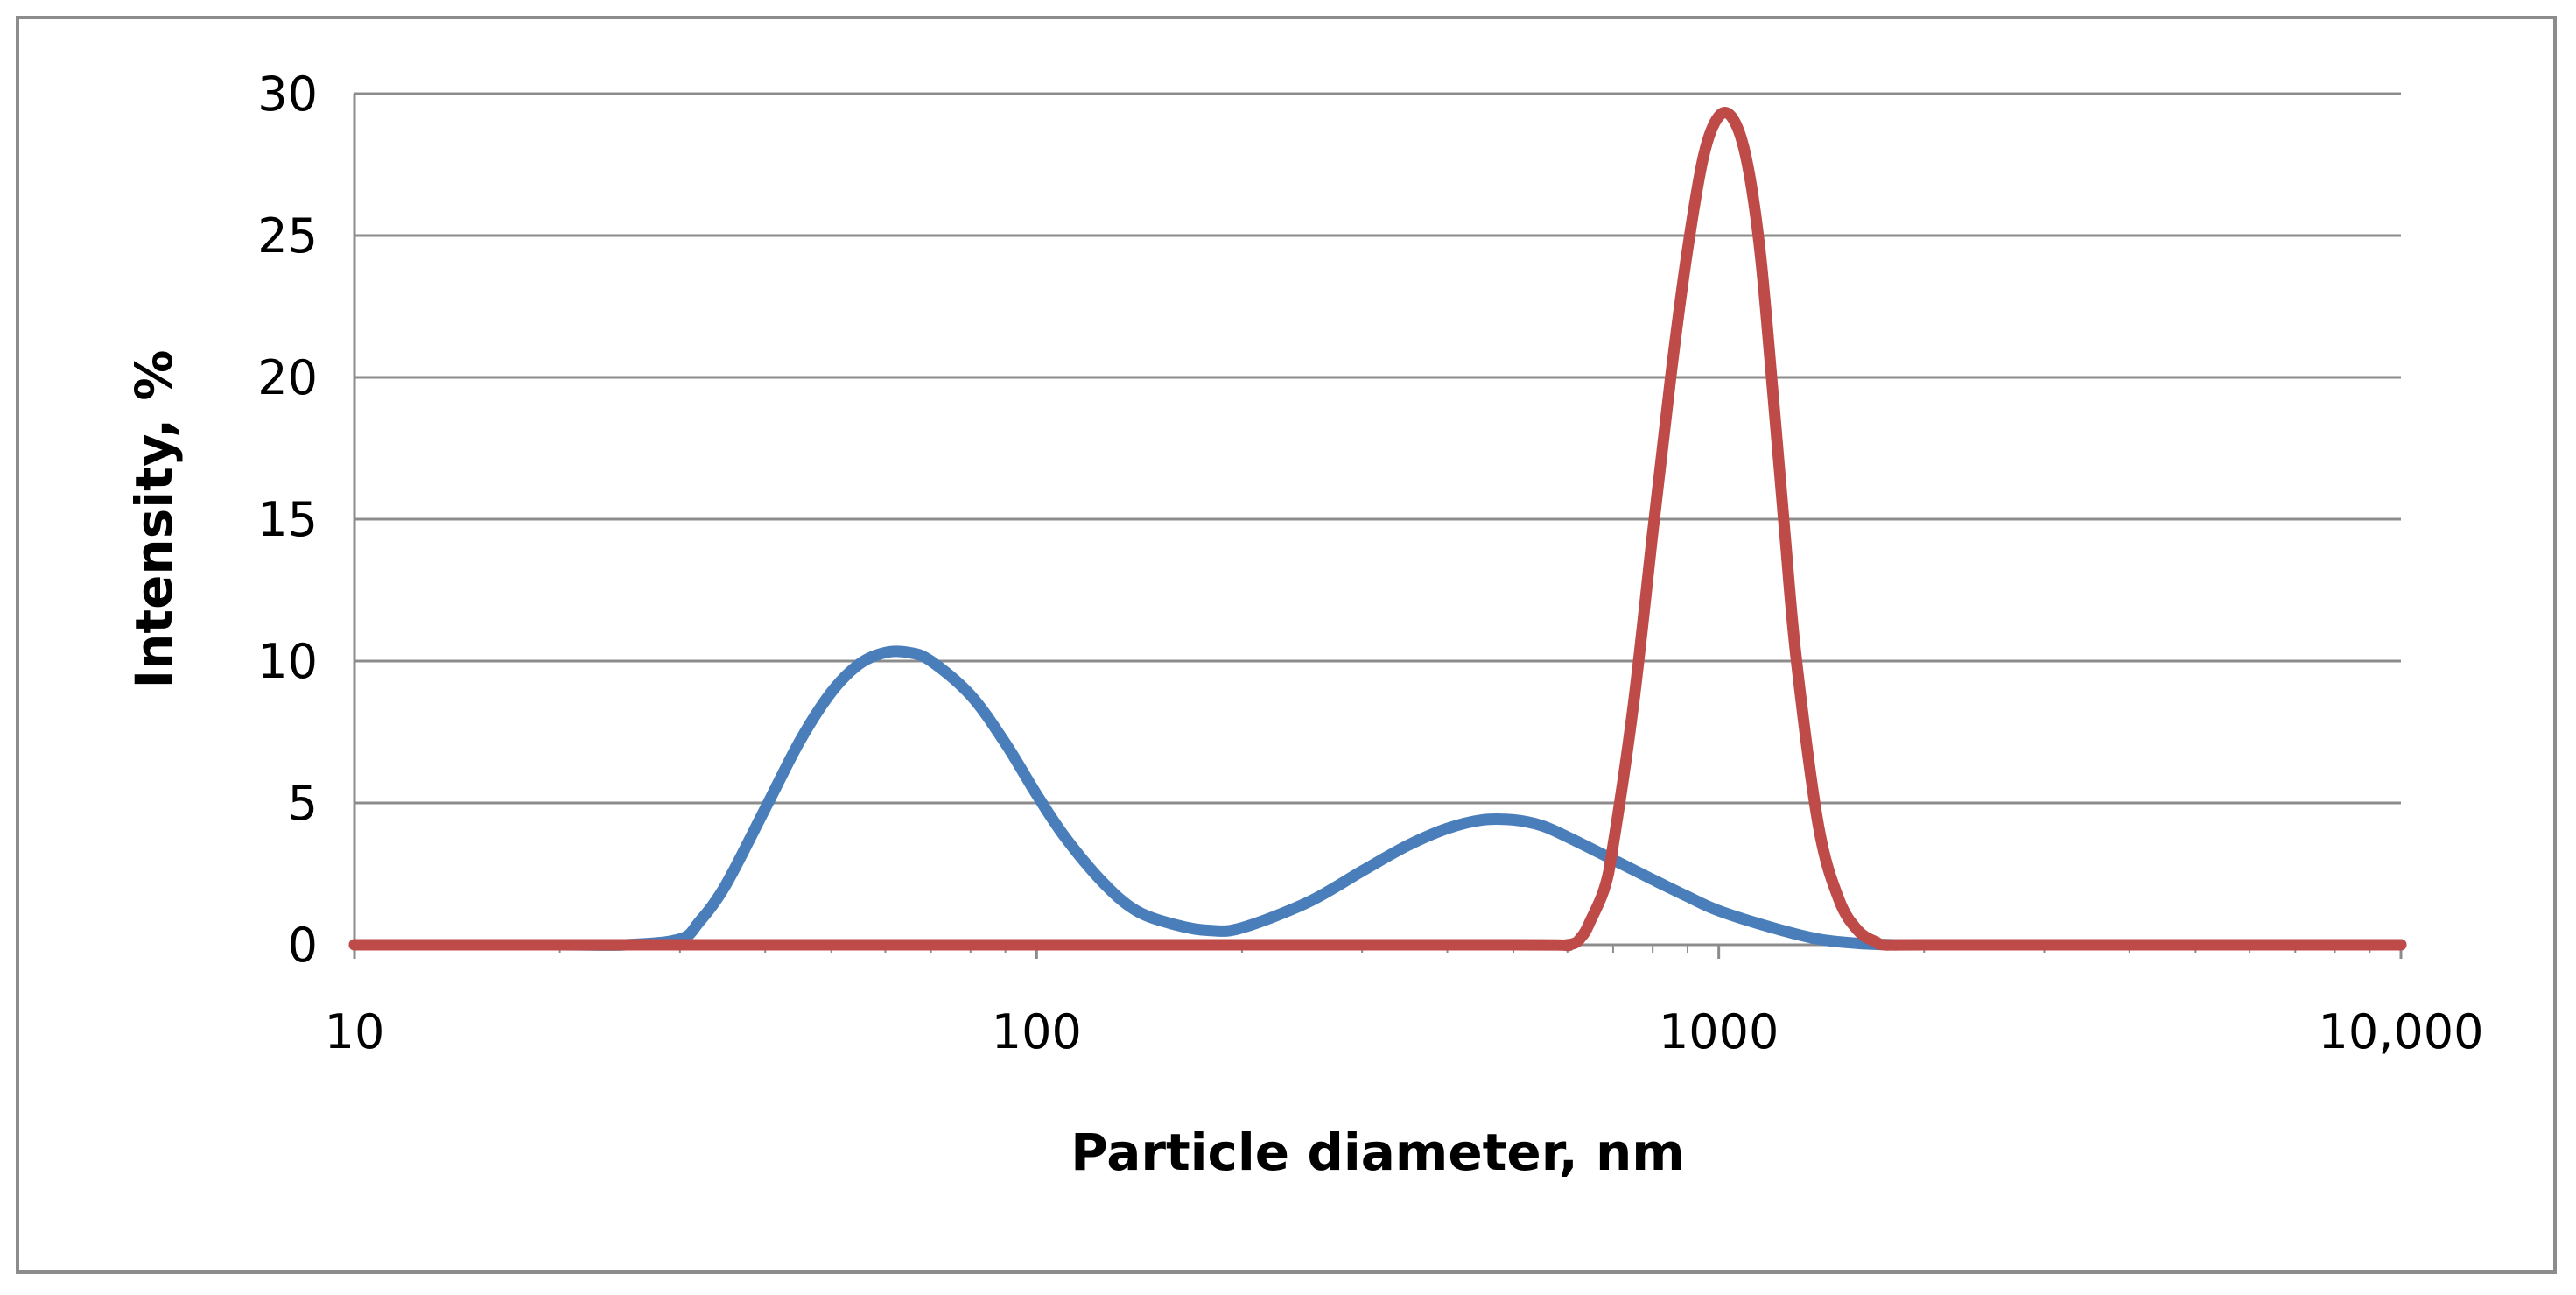 This screenshot has width=2576, height=1295. What do you see at coordinates (1377, 1153) in the screenshot?
I see `x-axis-title: Particle diameter, nm` at bounding box center [1377, 1153].